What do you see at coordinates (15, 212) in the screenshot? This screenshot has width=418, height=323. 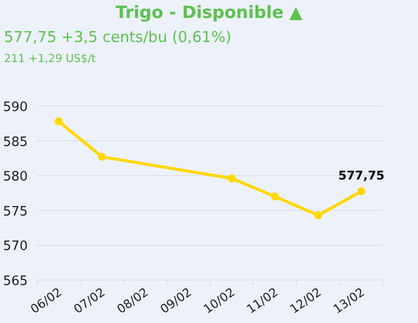 I see `y-tick-label: 575` at bounding box center [15, 212].